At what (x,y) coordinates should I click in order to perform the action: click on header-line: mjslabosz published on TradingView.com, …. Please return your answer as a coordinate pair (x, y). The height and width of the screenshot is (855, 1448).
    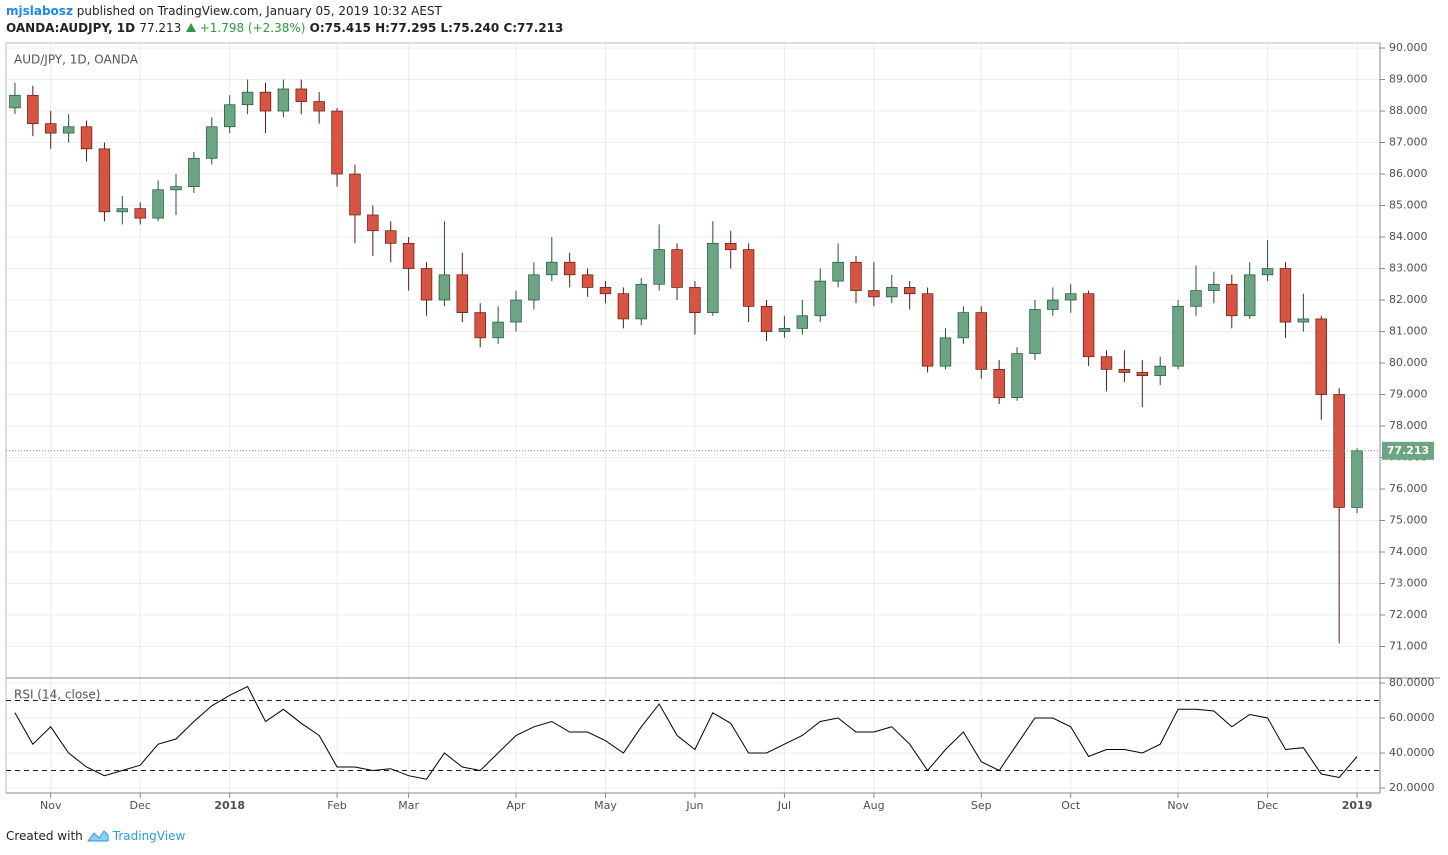
    Looking at the image, I should click on (224, 11).